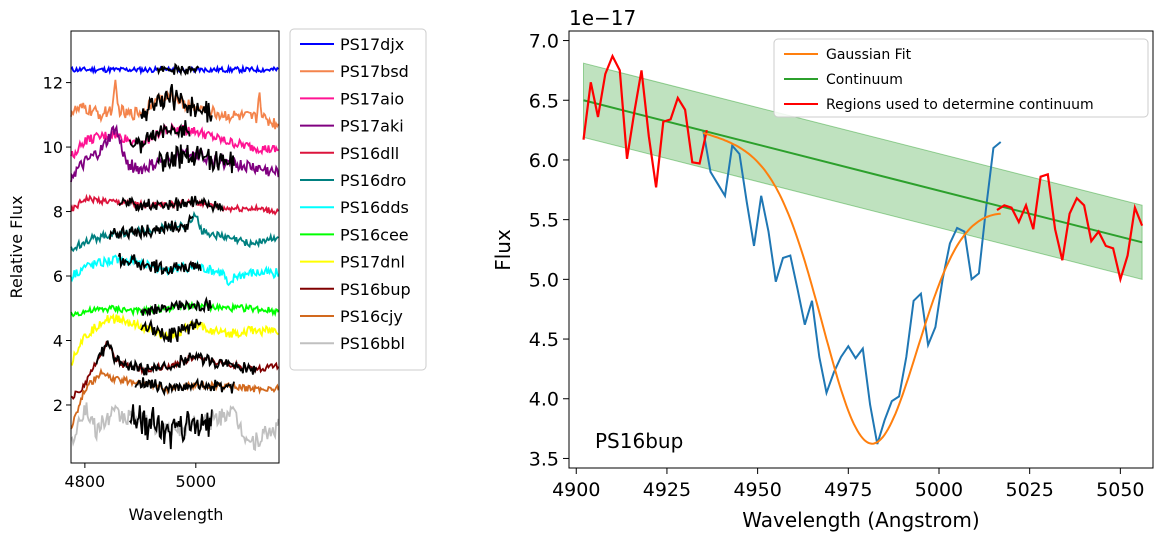 This screenshot has height=535, width=1159. What do you see at coordinates (544, 340) in the screenshot?
I see `right-ytick-label: 4.5` at bounding box center [544, 340].